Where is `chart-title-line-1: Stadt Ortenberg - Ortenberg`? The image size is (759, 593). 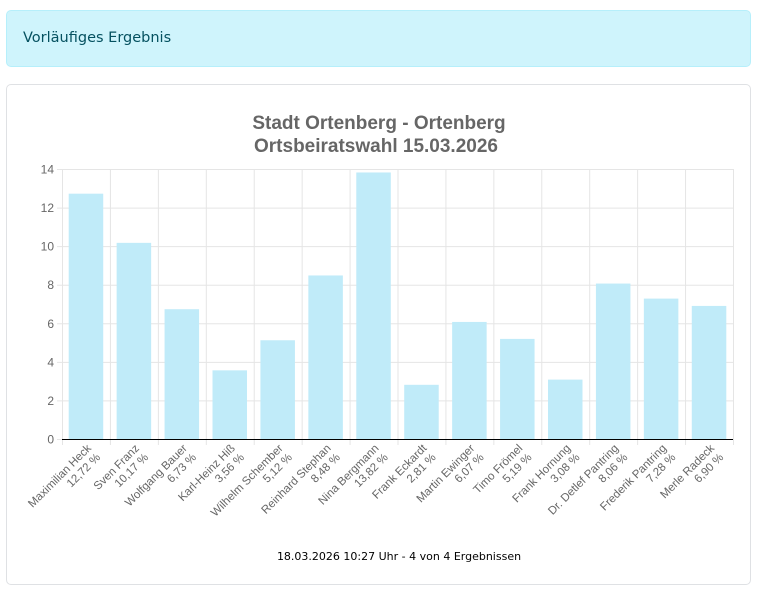 chart-title-line-1: Stadt Ortenberg - Ortenberg is located at coordinates (378, 123).